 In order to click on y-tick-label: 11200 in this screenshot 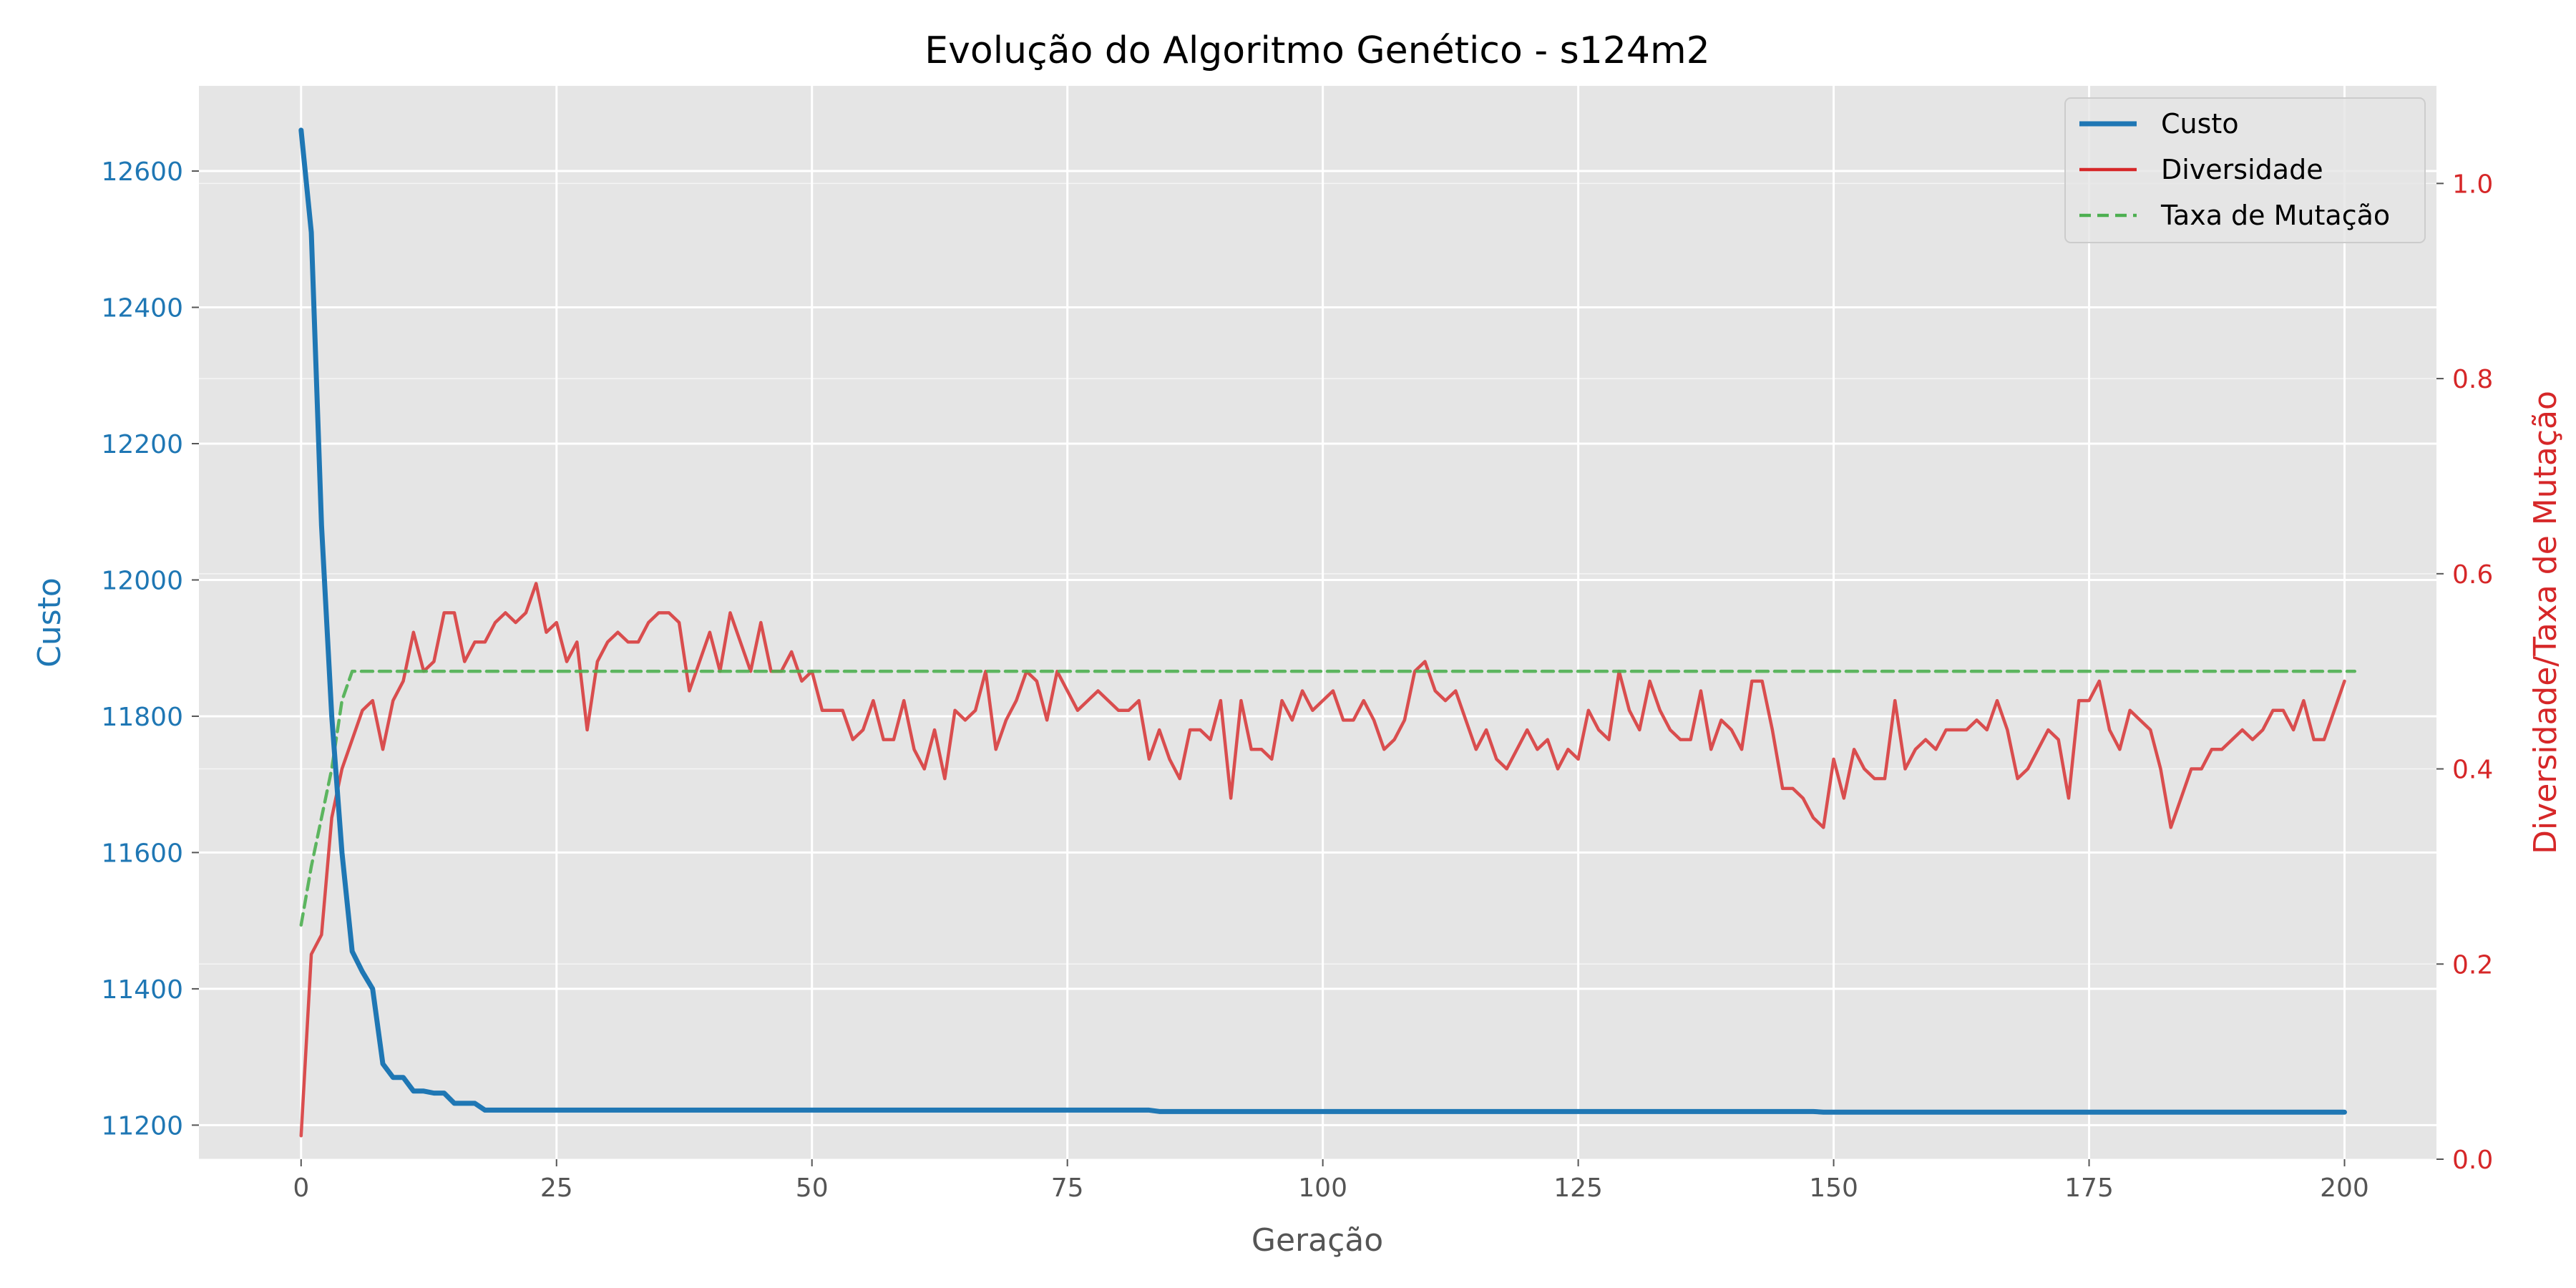, I will do `click(142, 1126)`.